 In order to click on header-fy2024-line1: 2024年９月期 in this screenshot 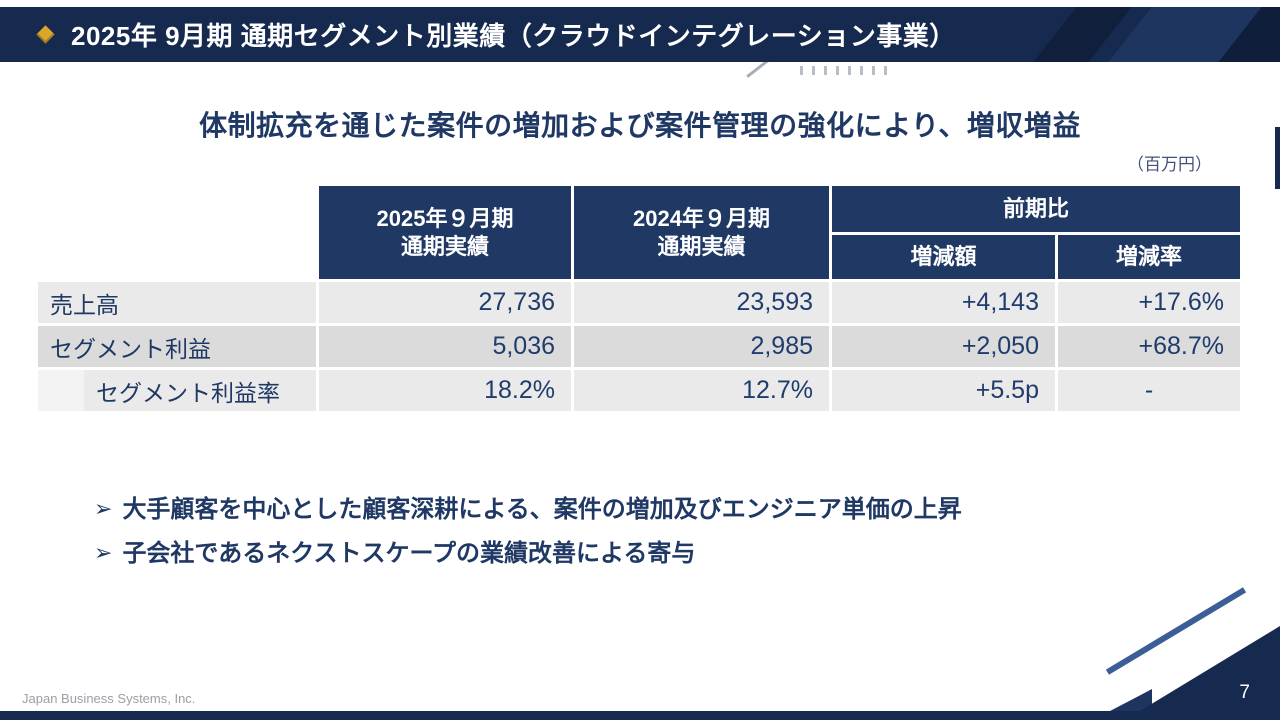, I will do `click(701, 218)`.